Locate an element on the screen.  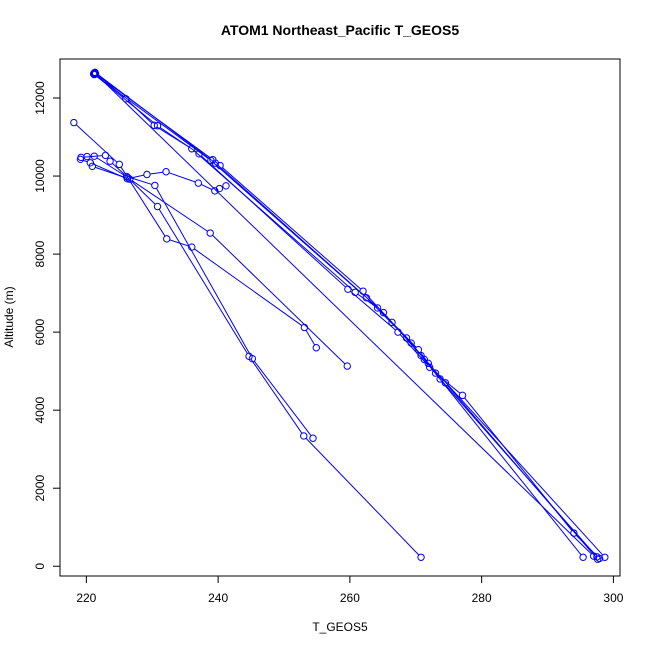
y-axis: 0 2000 4000 6000 8000 10000 12000 is located at coordinates (46, 325).